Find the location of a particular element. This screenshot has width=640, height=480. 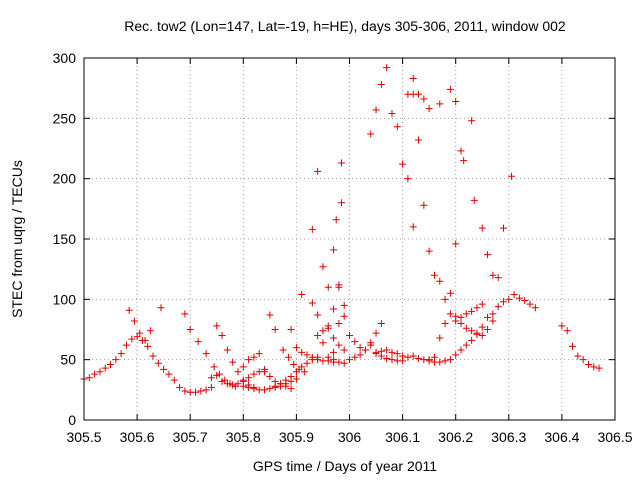

x-tick-label: 305.9 is located at coordinates (296, 437).